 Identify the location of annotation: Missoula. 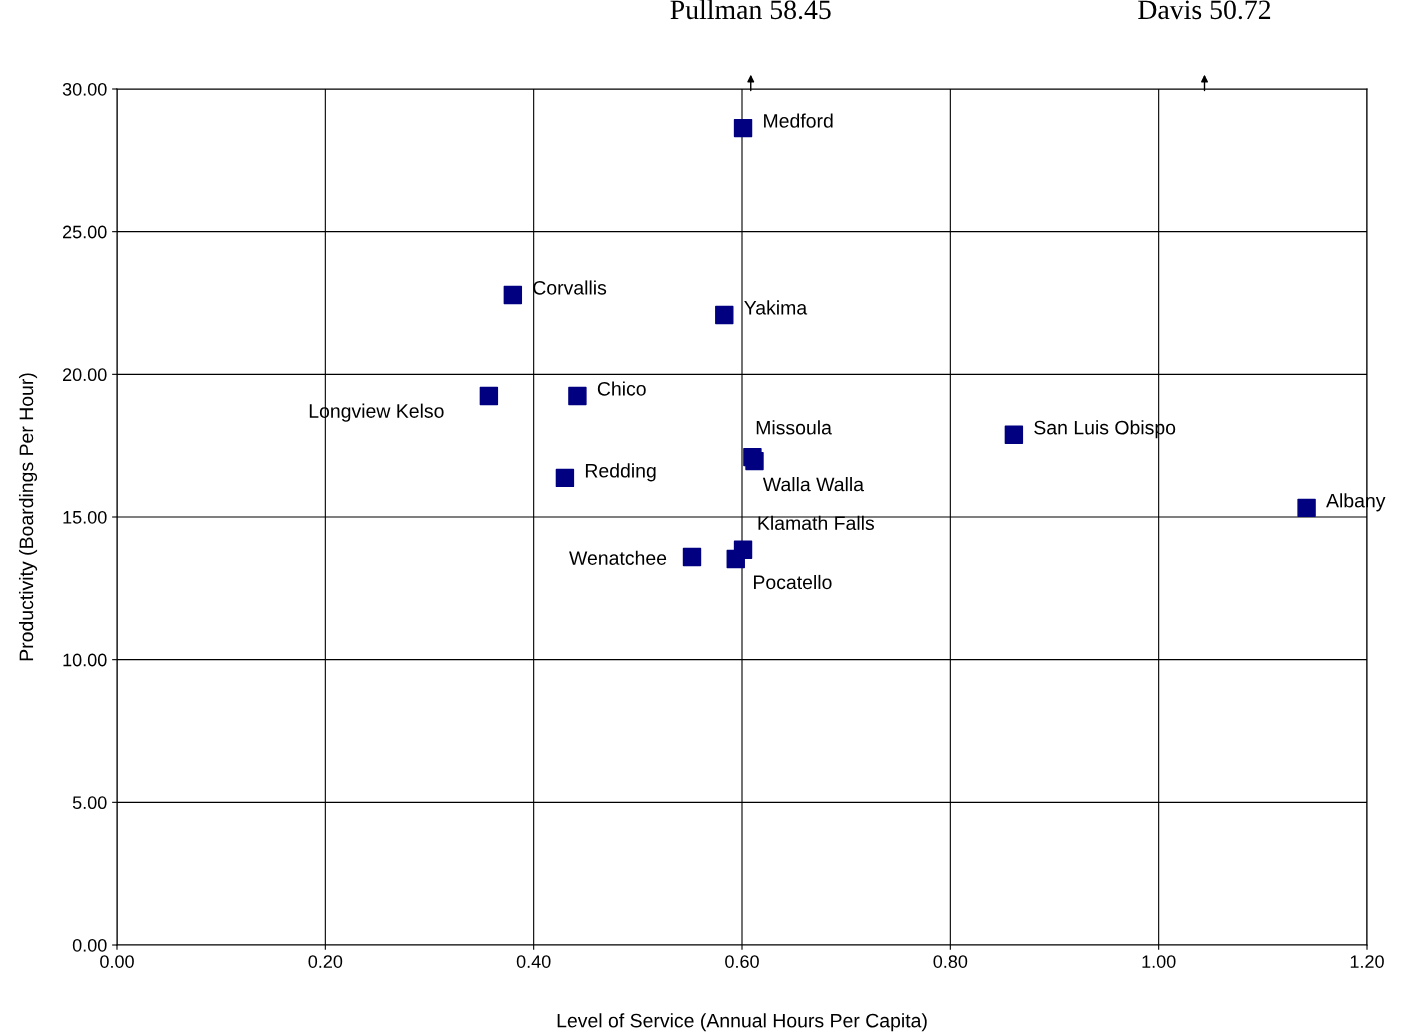
(794, 427).